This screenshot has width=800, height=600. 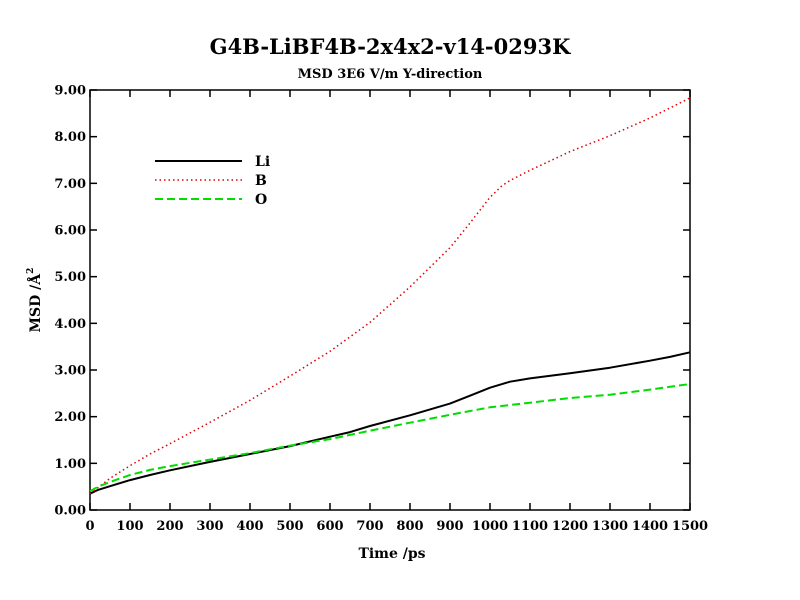 What do you see at coordinates (289, 526) in the screenshot?
I see `x-tick-label: 500` at bounding box center [289, 526].